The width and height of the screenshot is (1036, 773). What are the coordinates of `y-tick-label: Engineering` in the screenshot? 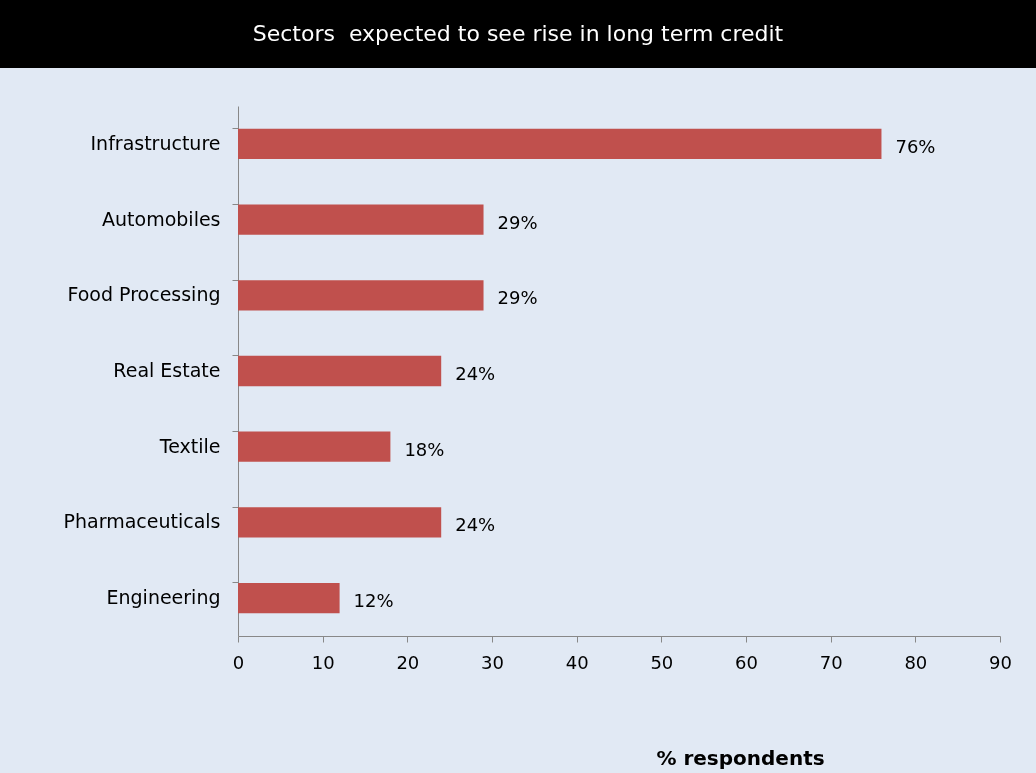 It's located at (163, 597).